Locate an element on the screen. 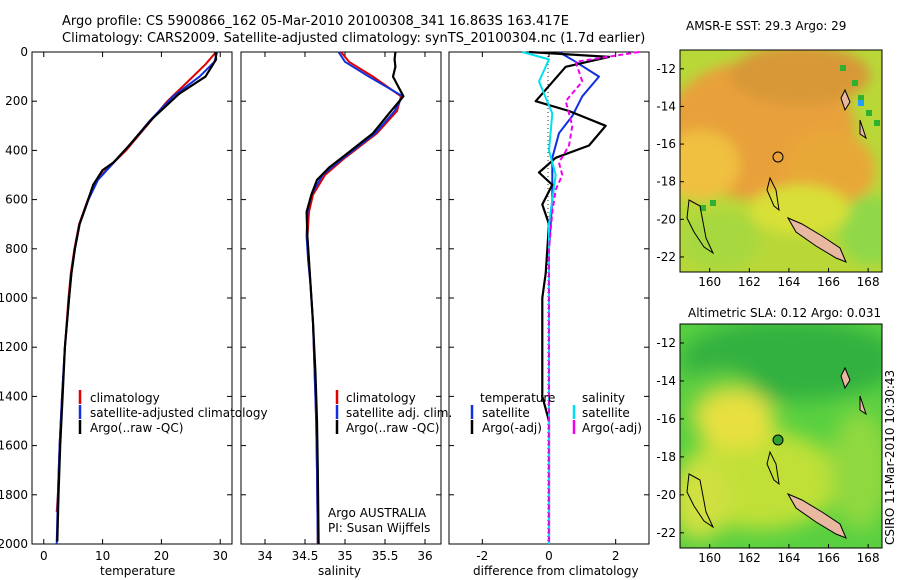 Image resolution: width=900 pixels, height=580 pixels. csiro-timestamp: CSIRO 11-Mar-2010 10:30:43 is located at coordinates (890, 457).